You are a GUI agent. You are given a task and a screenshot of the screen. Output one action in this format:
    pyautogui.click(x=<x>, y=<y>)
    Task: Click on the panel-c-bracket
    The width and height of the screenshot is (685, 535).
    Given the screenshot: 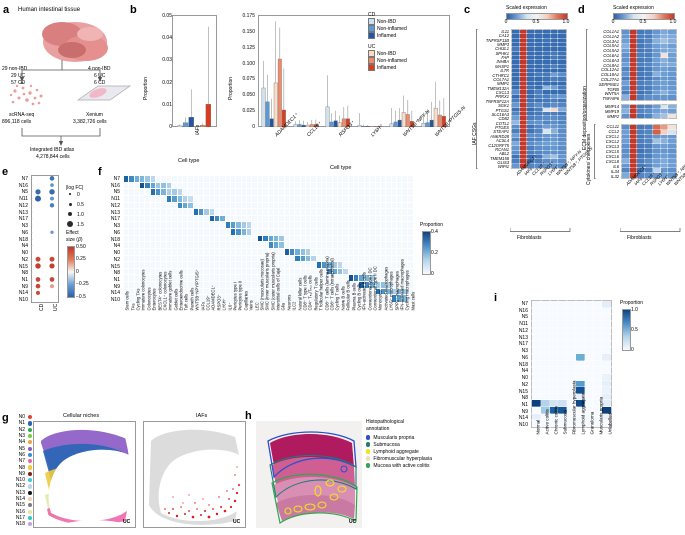 What is the action you would take?
    pyautogui.click(x=477, y=99)
    